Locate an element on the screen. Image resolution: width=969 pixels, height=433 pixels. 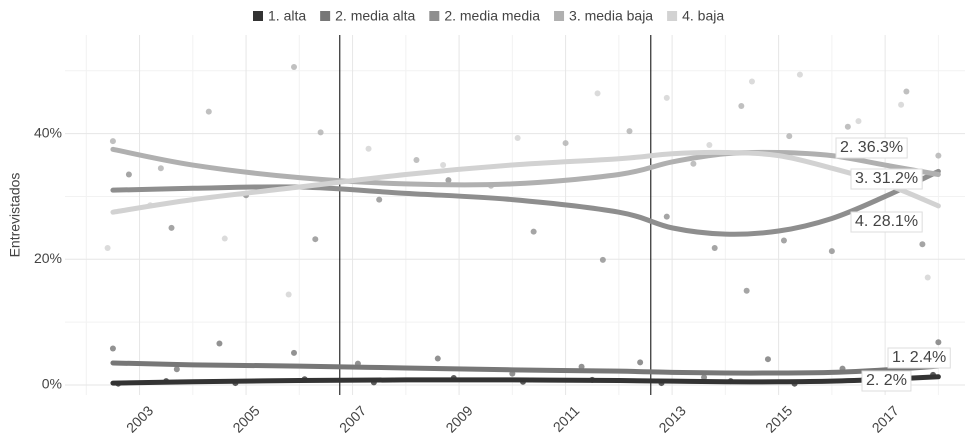
end-label: 2. 36.3% is located at coordinates (871, 147).